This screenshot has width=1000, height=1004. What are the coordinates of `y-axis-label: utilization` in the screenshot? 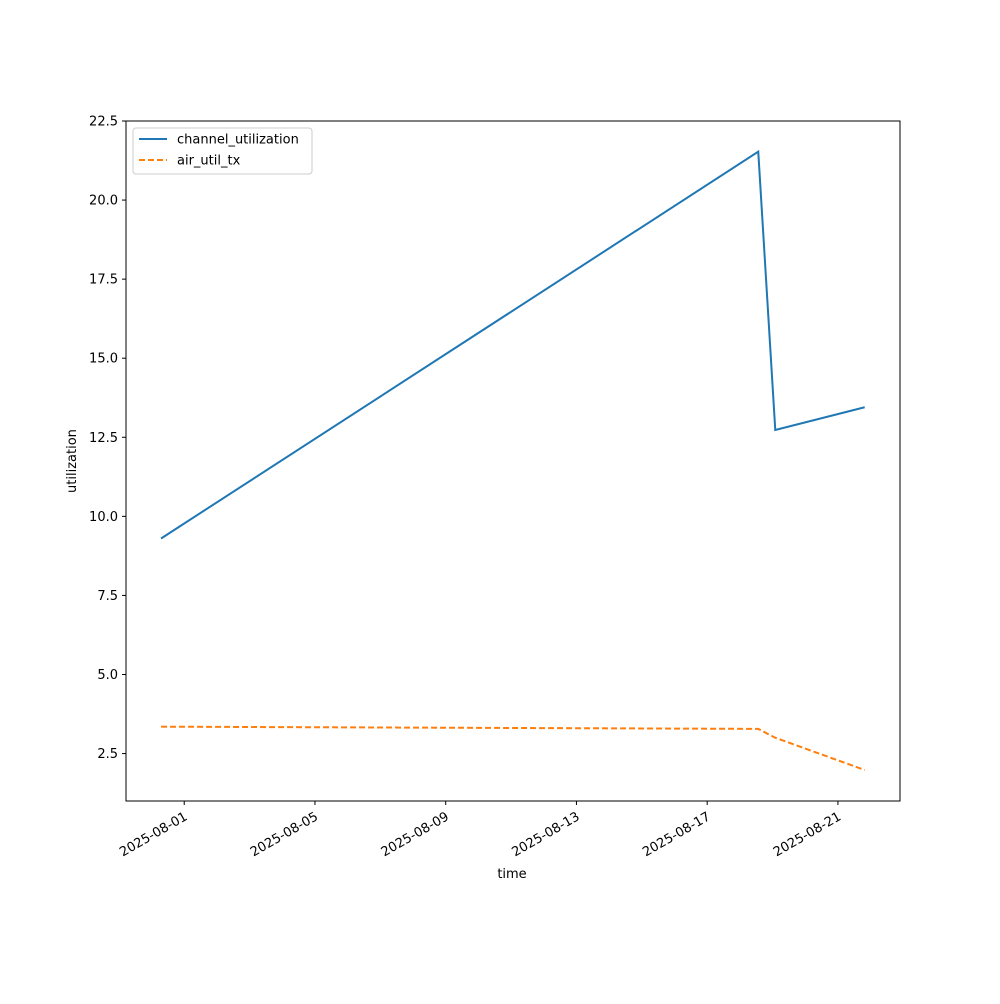 It's located at (72, 461).